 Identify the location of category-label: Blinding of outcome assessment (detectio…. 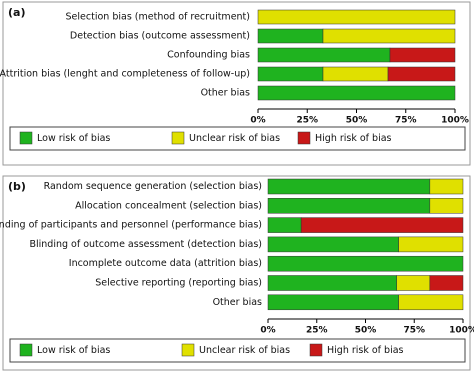
(145, 244).